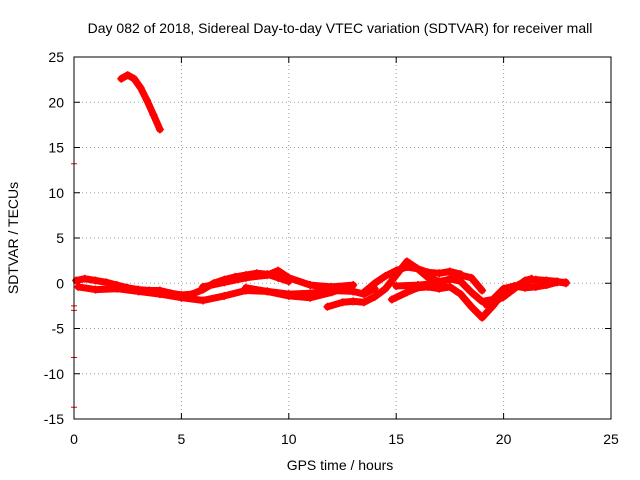 The height and width of the screenshot is (480, 640). What do you see at coordinates (58, 329) in the screenshot?
I see `y-tick-label: -5` at bounding box center [58, 329].